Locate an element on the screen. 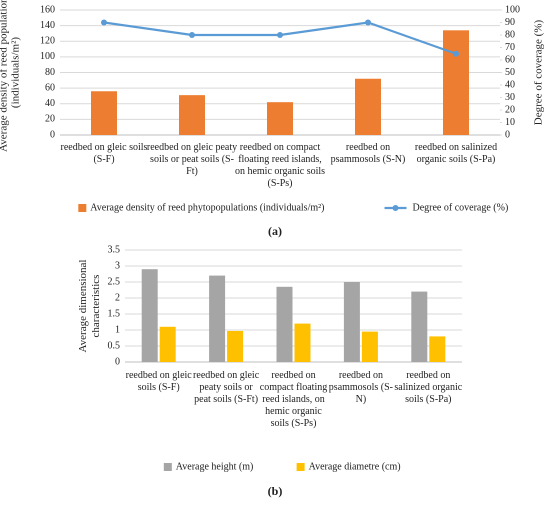 The width and height of the screenshot is (550, 509). y-axis-label: Average dimensional characteristics is located at coordinates (89, 306).